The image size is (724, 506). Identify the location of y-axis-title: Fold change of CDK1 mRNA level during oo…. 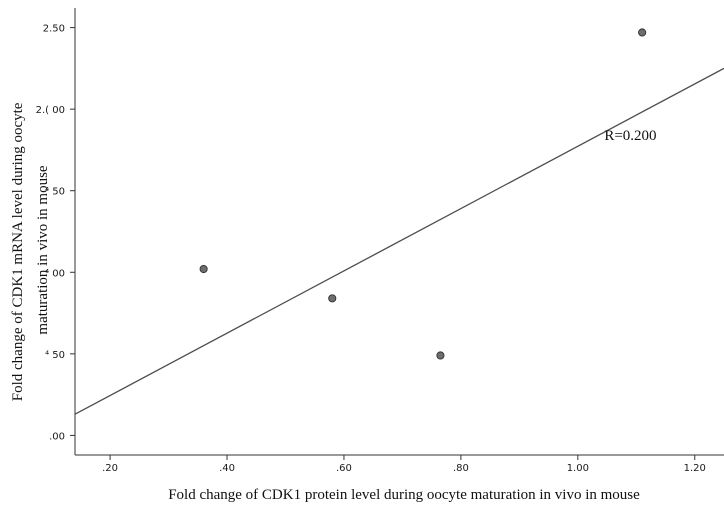
(30, 250).